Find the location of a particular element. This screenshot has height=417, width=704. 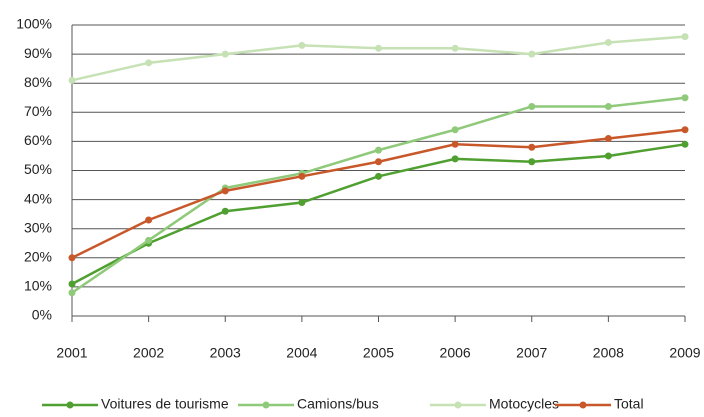

x-tick-label: 2003 is located at coordinates (225, 353).